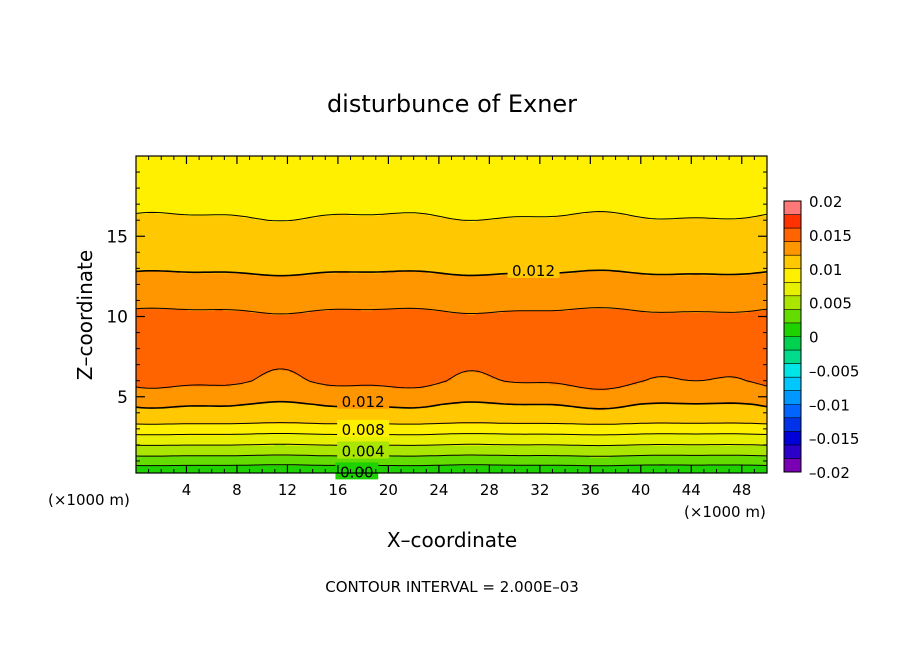 The height and width of the screenshot is (654, 904). Describe the element at coordinates (489, 490) in the screenshot. I see `x-tick-label: 28` at that location.